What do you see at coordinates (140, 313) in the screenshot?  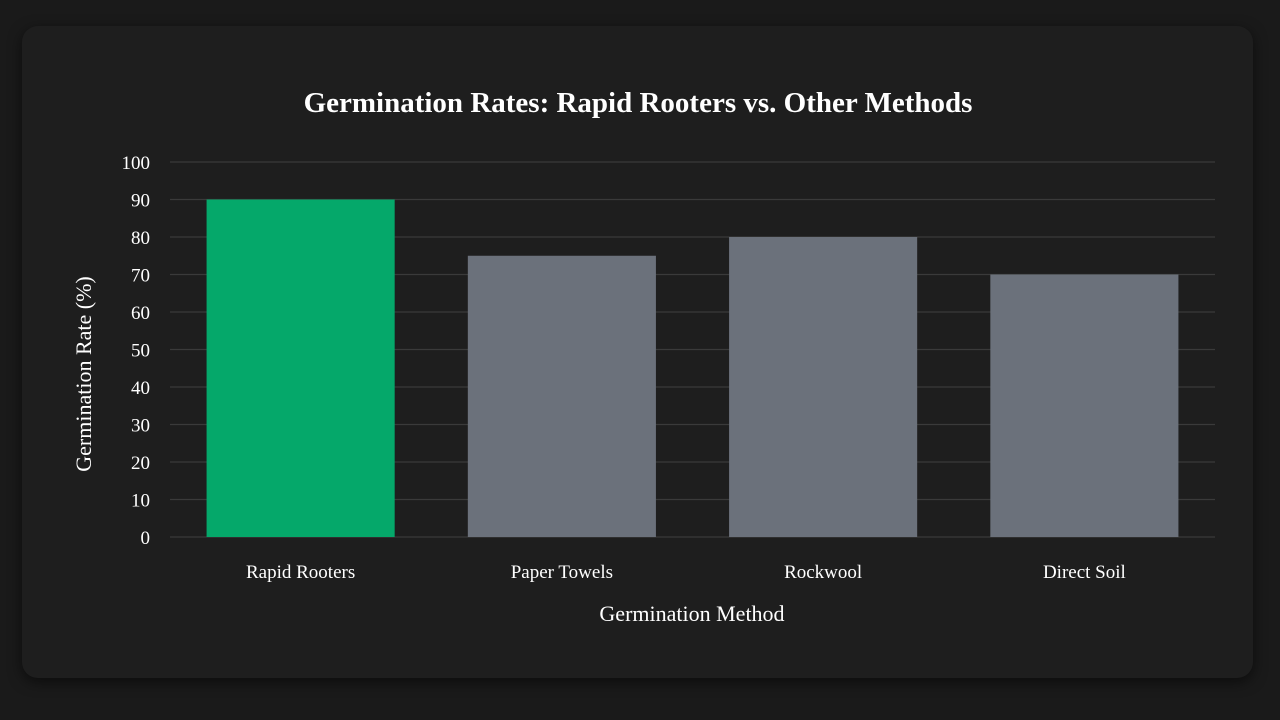 I see `y-tick-label: 60` at bounding box center [140, 313].